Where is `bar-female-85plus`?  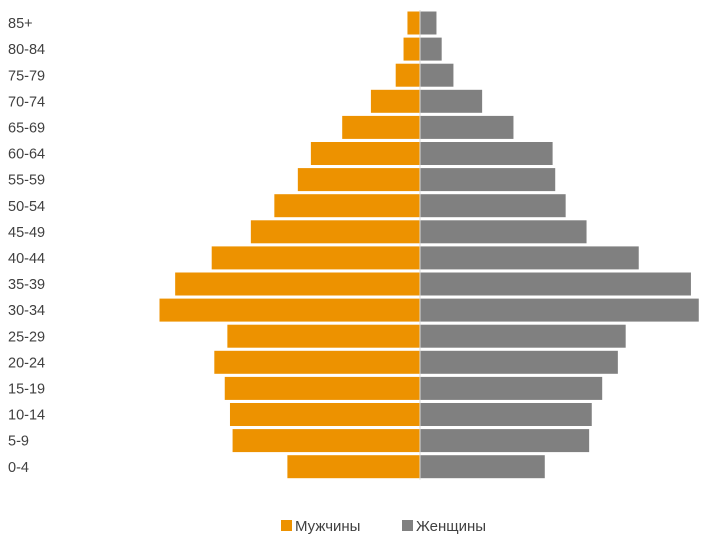
bar-female-85plus is located at coordinates (428, 23).